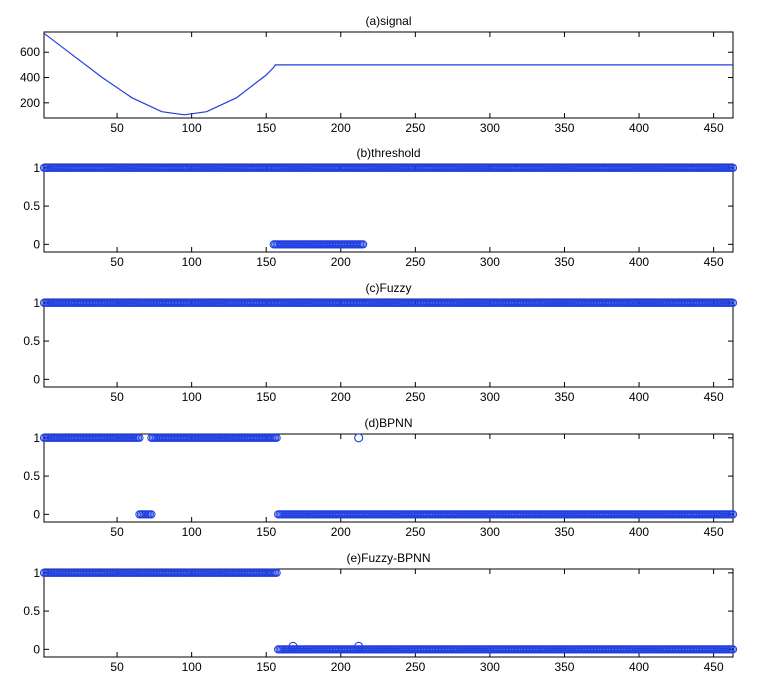 The width and height of the screenshot is (768, 687). I want to click on subplot-title: (b)threshold, so click(388, 153).